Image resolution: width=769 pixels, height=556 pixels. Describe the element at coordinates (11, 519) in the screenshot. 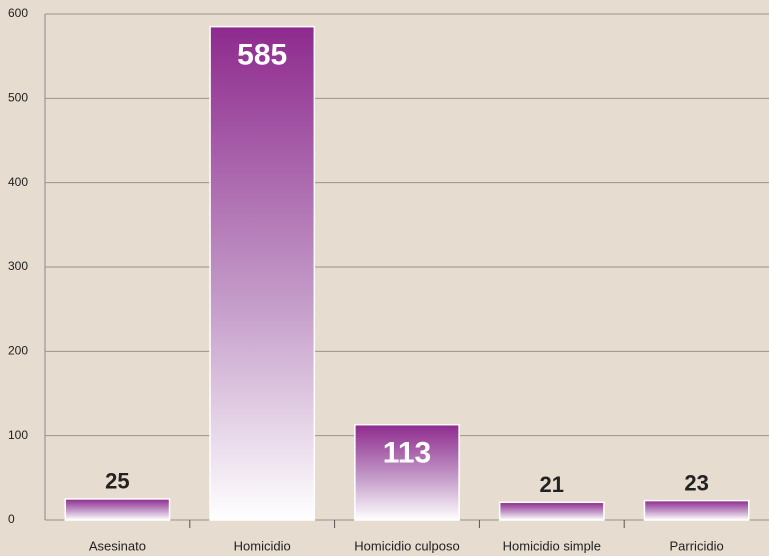

I see `y-tick-label: 0` at that location.